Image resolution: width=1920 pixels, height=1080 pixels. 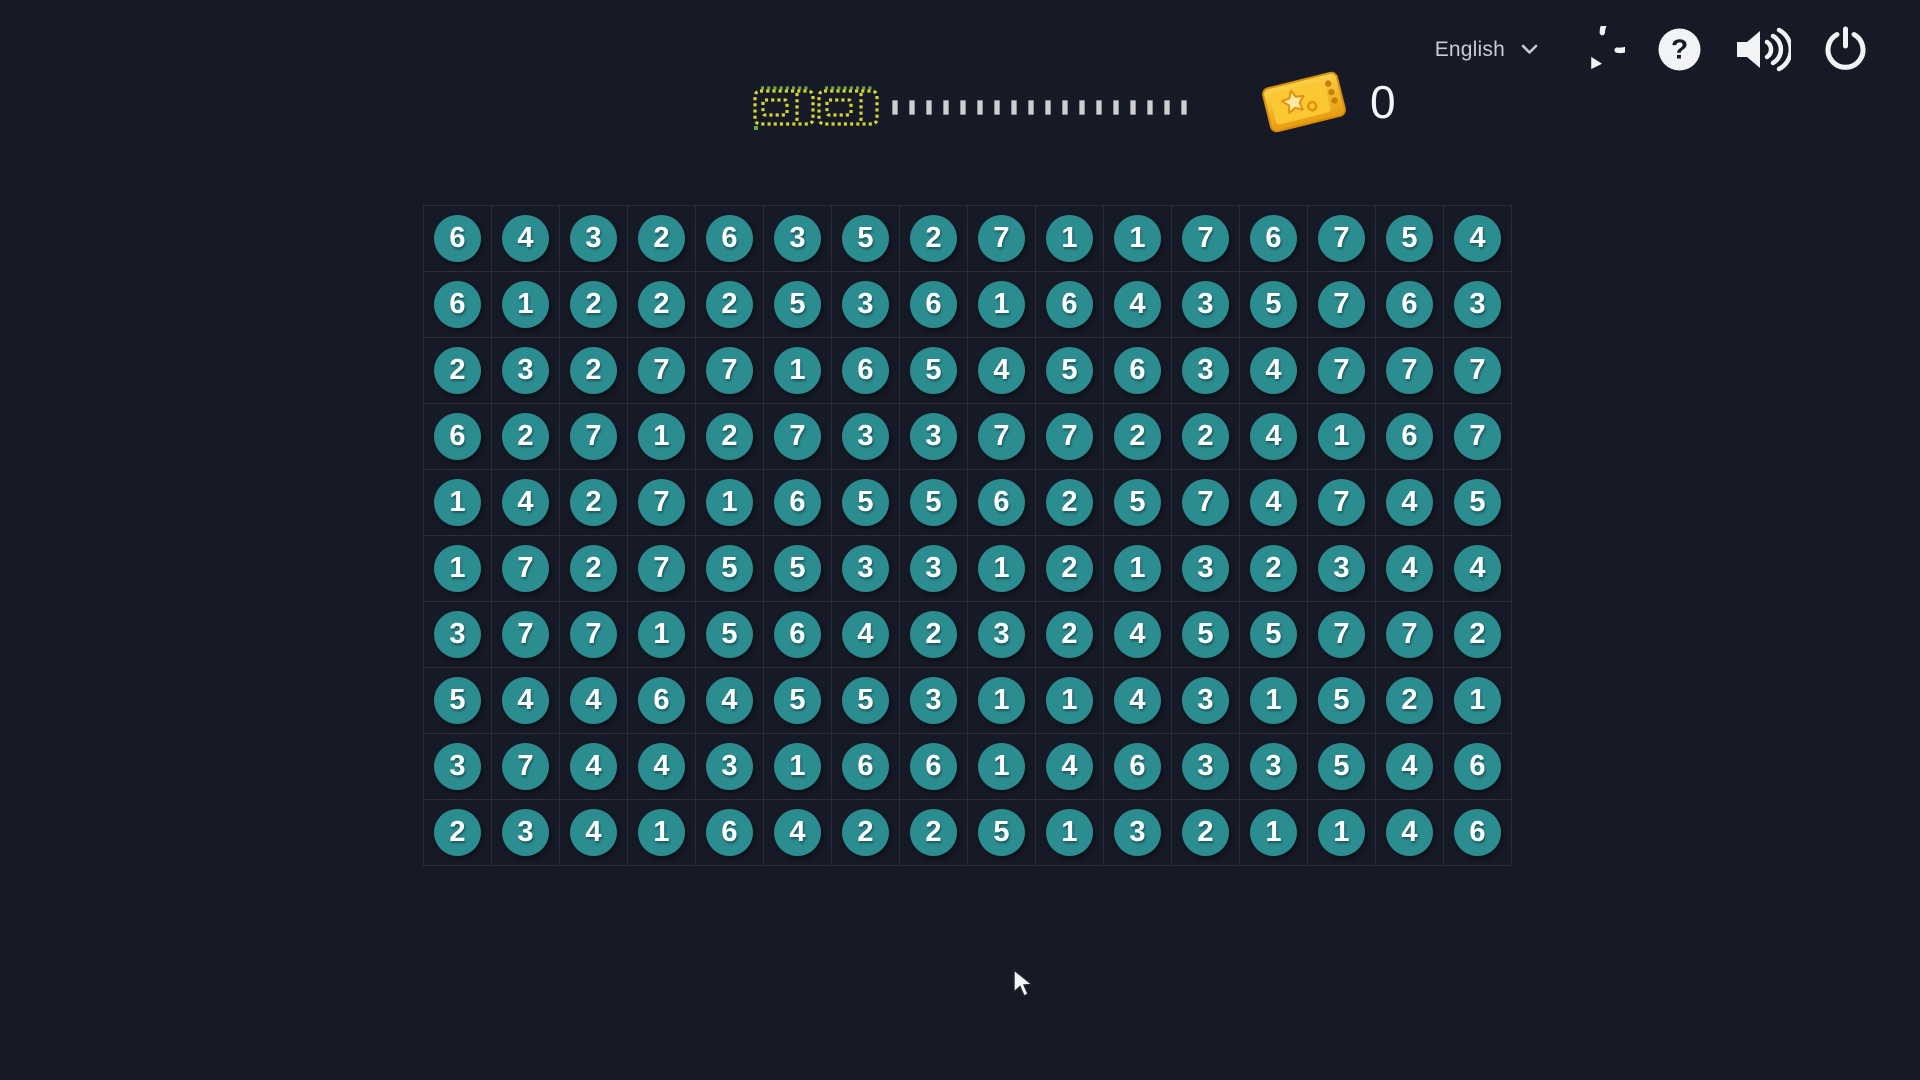 What do you see at coordinates (1486, 50) in the screenshot?
I see `language-select: English` at bounding box center [1486, 50].